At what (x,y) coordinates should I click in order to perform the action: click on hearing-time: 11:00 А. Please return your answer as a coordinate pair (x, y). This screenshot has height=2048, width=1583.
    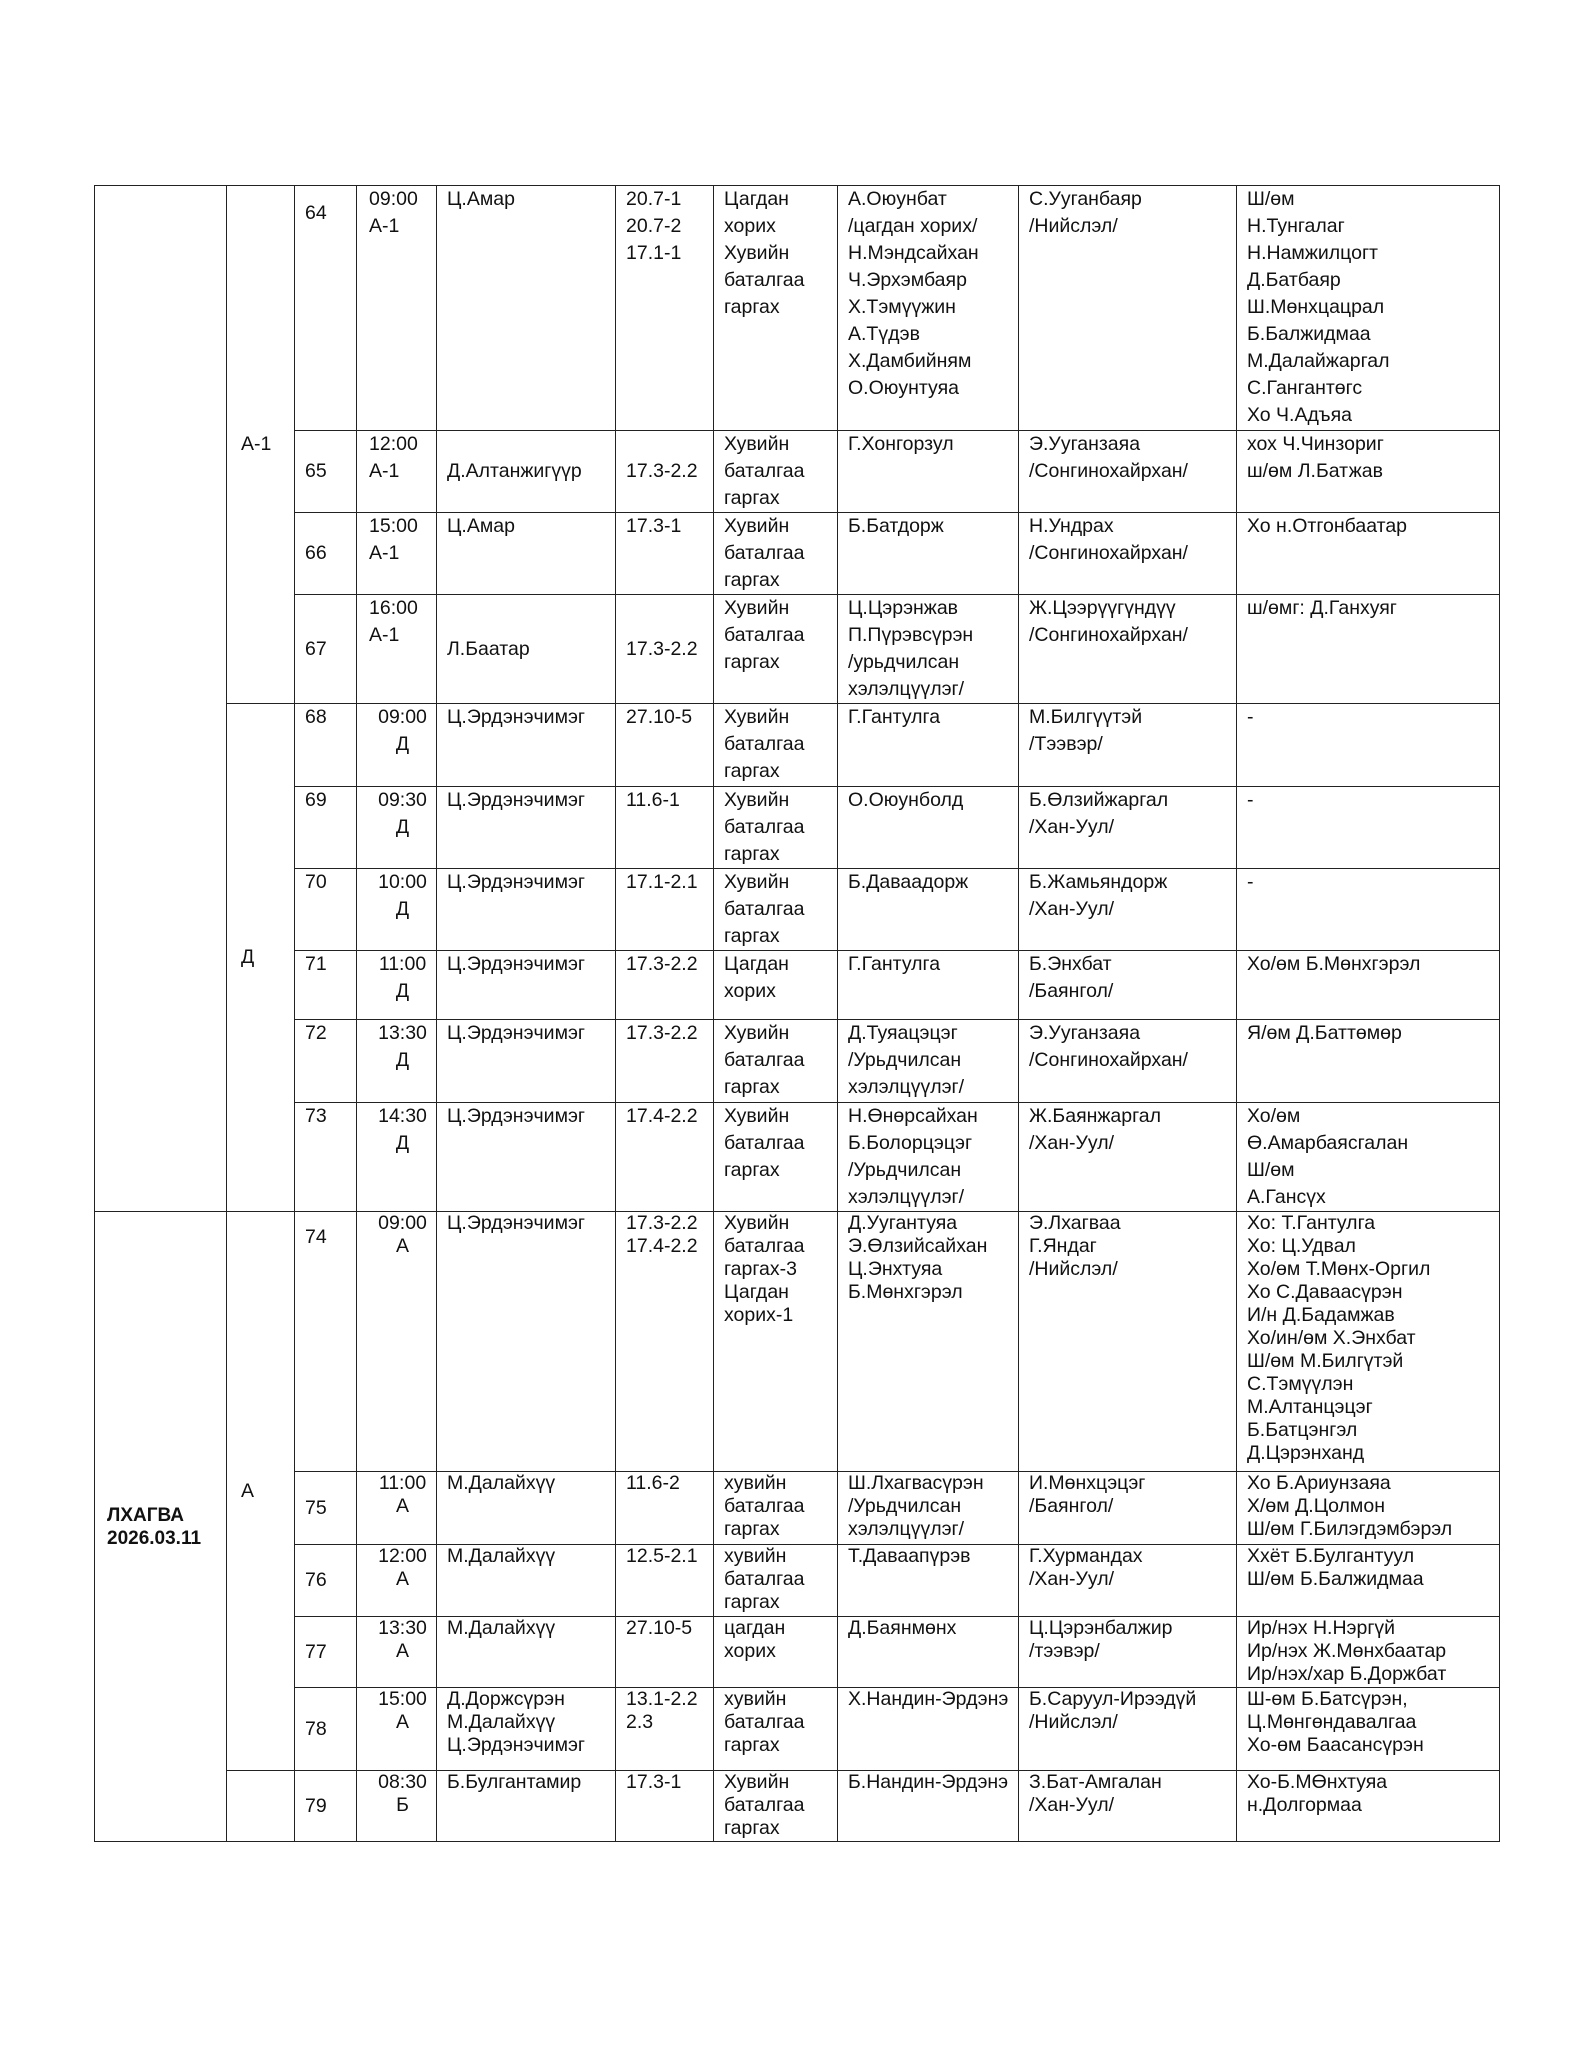
    Looking at the image, I should click on (396, 1508).